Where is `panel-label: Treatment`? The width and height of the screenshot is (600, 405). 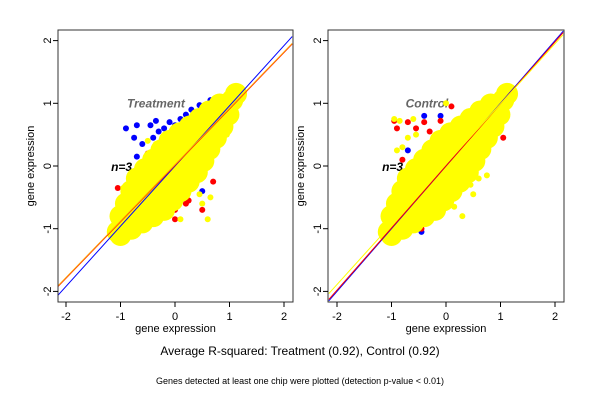
panel-label: Treatment is located at coordinates (156, 103).